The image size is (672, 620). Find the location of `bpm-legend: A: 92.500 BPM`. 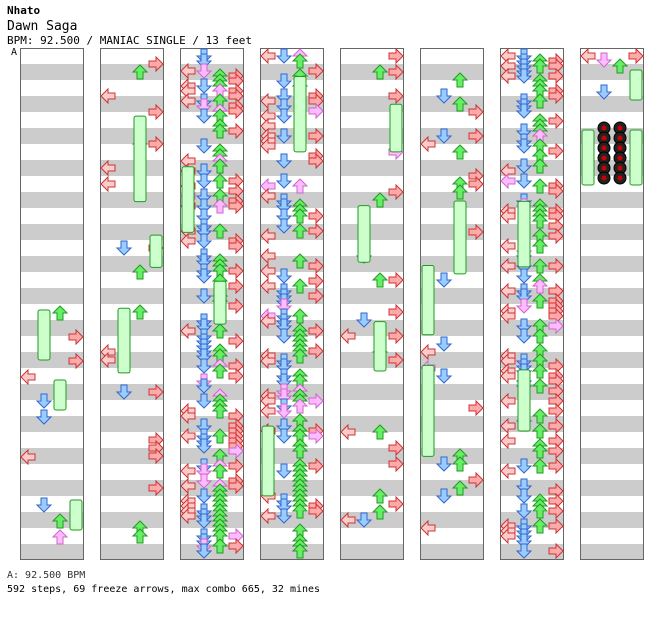

bpm-legend: A: 92.500 BPM is located at coordinates (46, 575).